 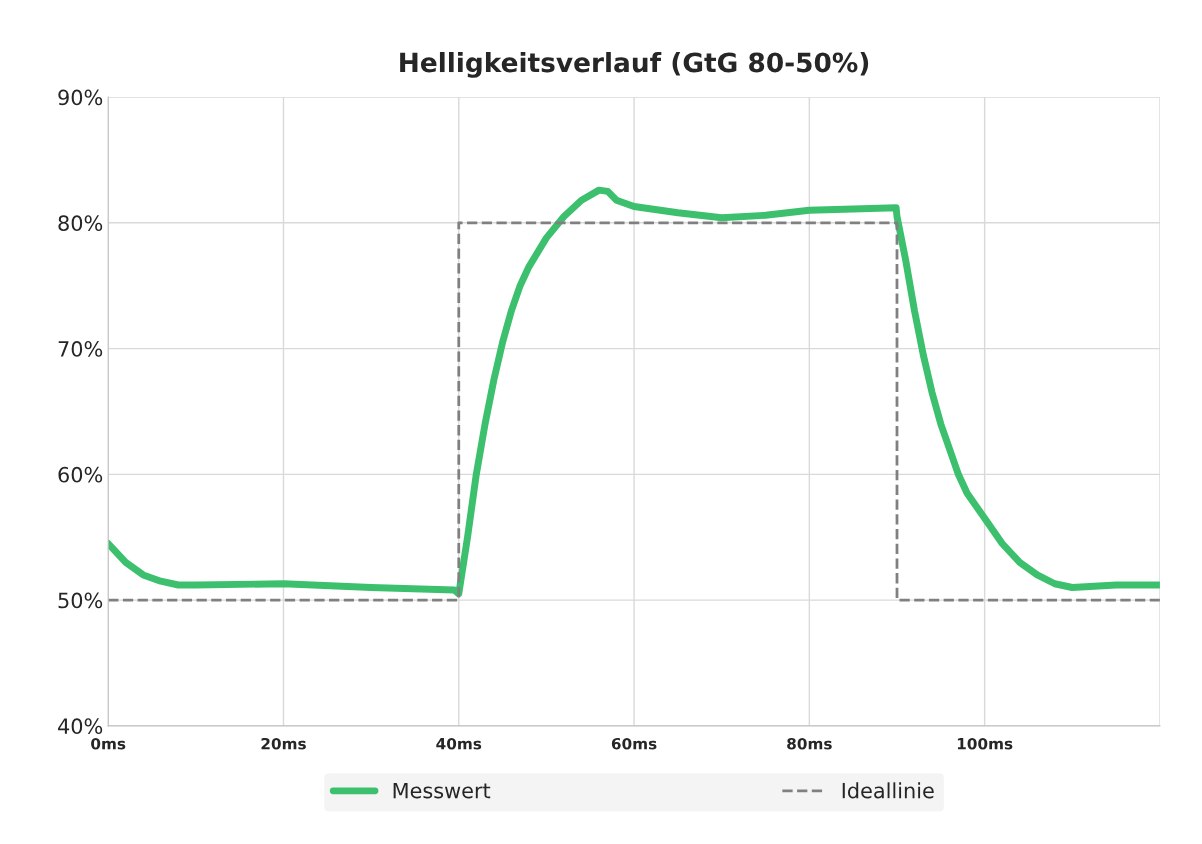 I want to click on y-tick-label: 70%, so click(x=80, y=349).